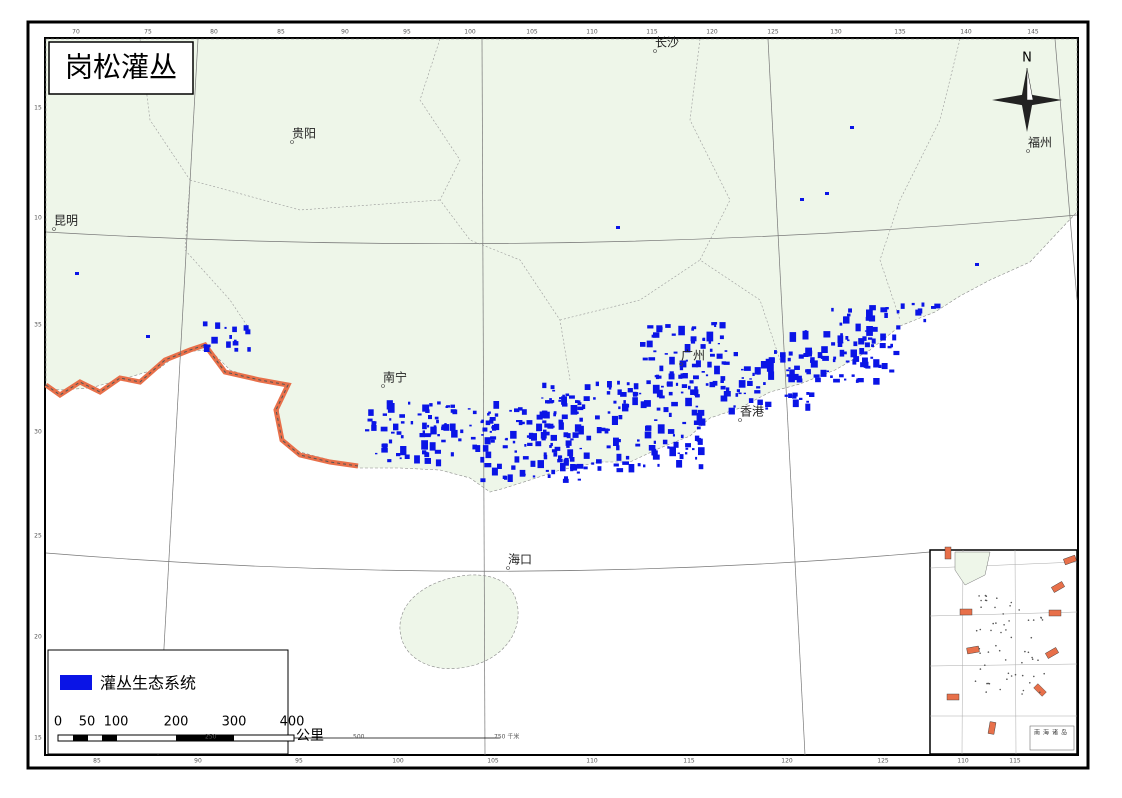  What do you see at coordinates (310, 736) in the screenshot?
I see `scale-unit: 公里` at bounding box center [310, 736].